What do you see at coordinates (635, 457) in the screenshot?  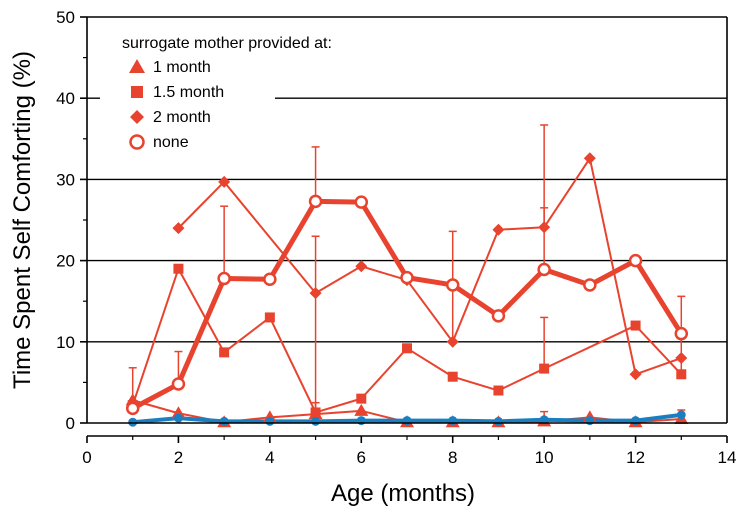 I see `x-tick-label-12: 12` at bounding box center [635, 457].